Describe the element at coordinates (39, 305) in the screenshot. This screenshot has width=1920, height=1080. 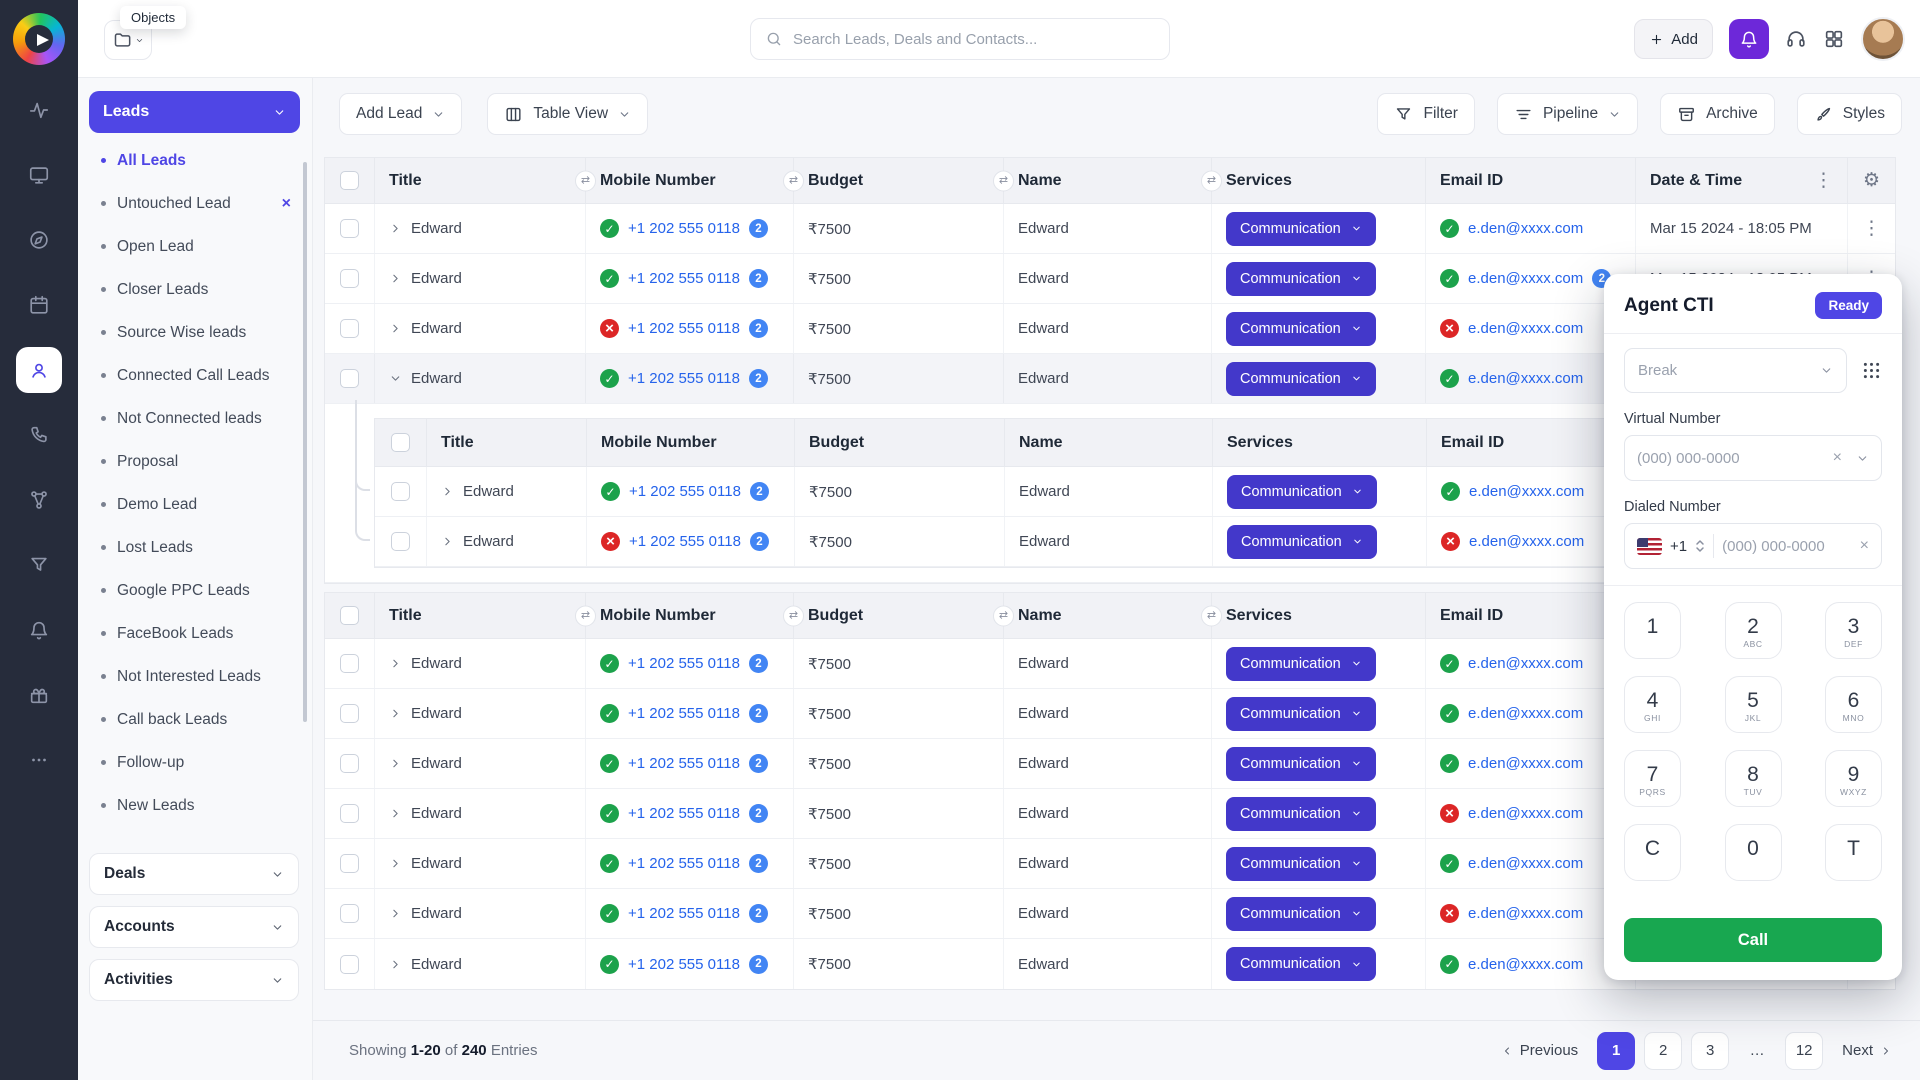
I see `calendar-icon` at that location.